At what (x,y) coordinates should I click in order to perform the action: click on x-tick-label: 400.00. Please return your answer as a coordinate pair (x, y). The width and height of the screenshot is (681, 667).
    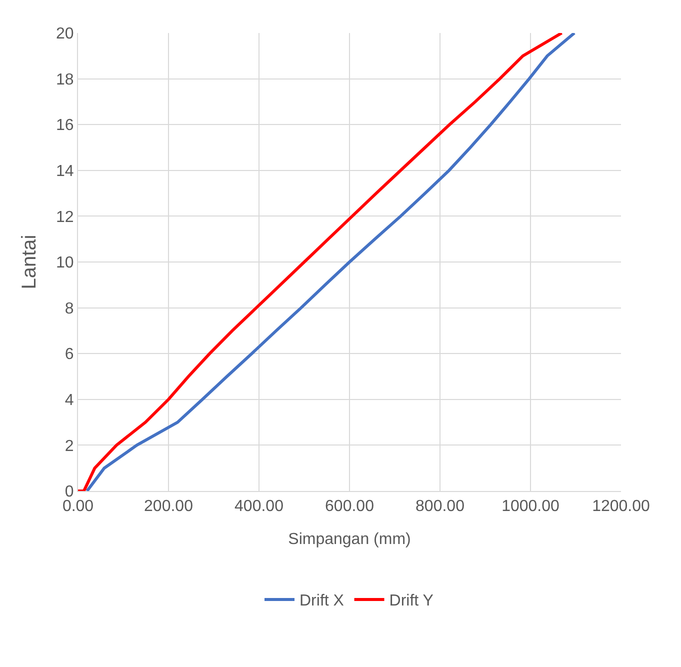
    Looking at the image, I should click on (259, 507).